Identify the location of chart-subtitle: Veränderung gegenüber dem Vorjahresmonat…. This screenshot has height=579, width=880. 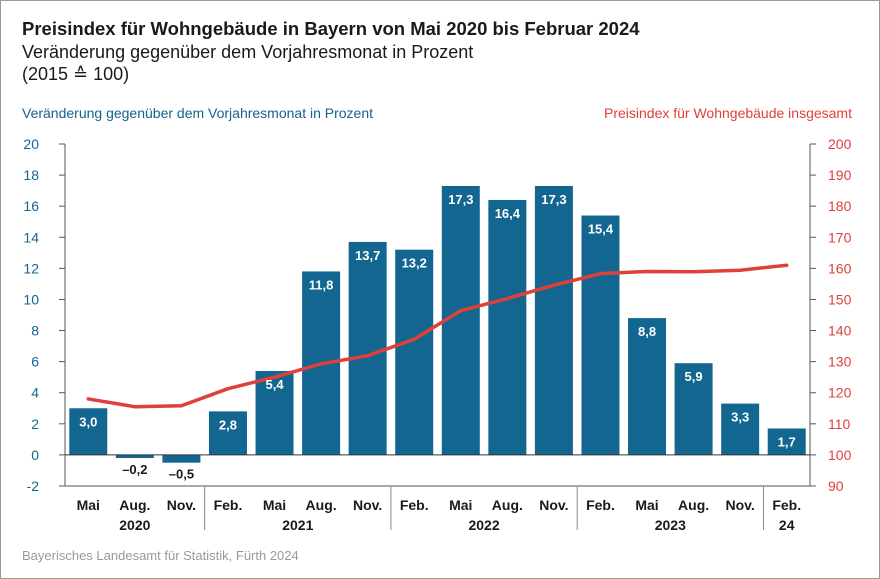
(248, 52).